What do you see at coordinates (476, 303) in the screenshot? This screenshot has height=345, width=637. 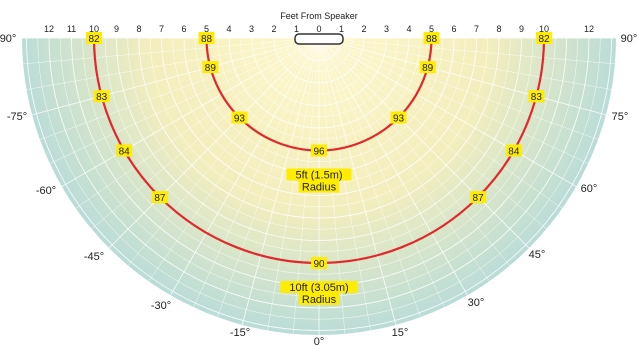 I see `angle-label: 30°` at bounding box center [476, 303].